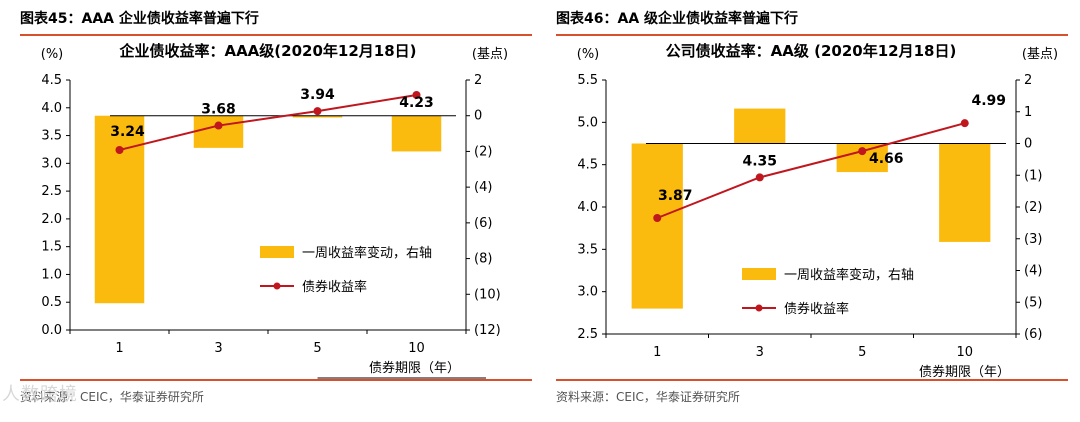 This screenshot has height=422, width=1080. What do you see at coordinates (886, 159) in the screenshot?
I see `data-label: 4.66` at bounding box center [886, 159].